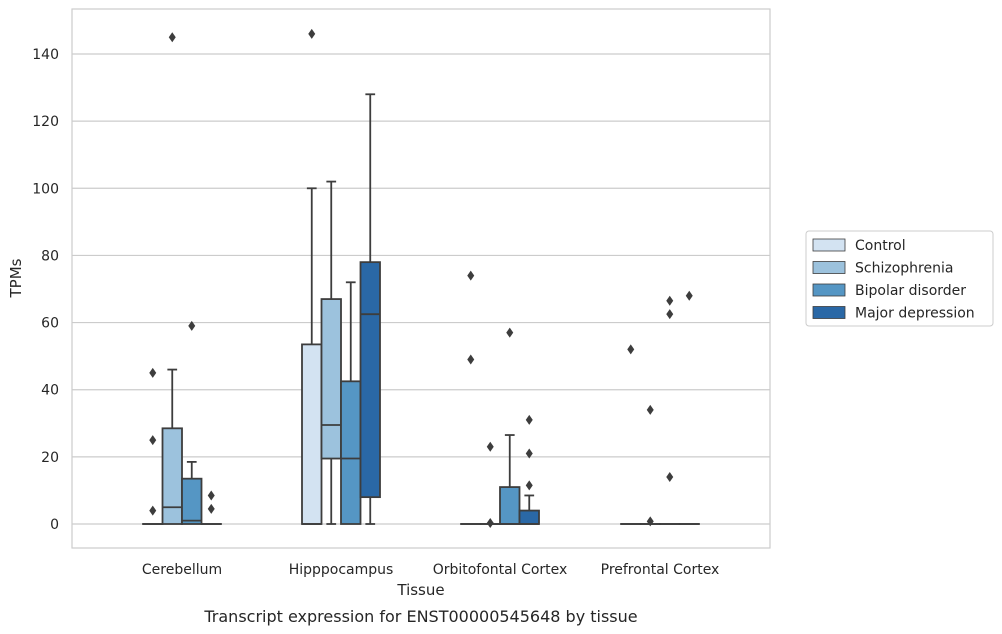  What do you see at coordinates (50, 324) in the screenshot?
I see `y-tick-label: 60` at bounding box center [50, 324].